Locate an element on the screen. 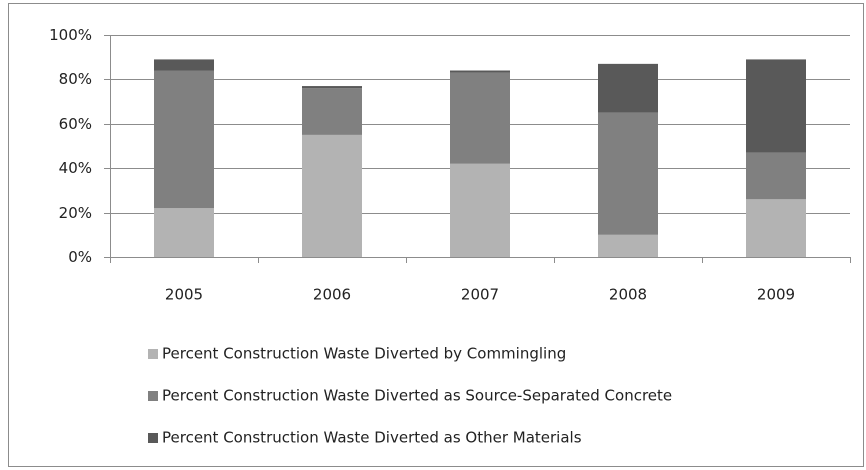 The height and width of the screenshot is (470, 866). y-tick-label: 20% is located at coordinates (75, 213).